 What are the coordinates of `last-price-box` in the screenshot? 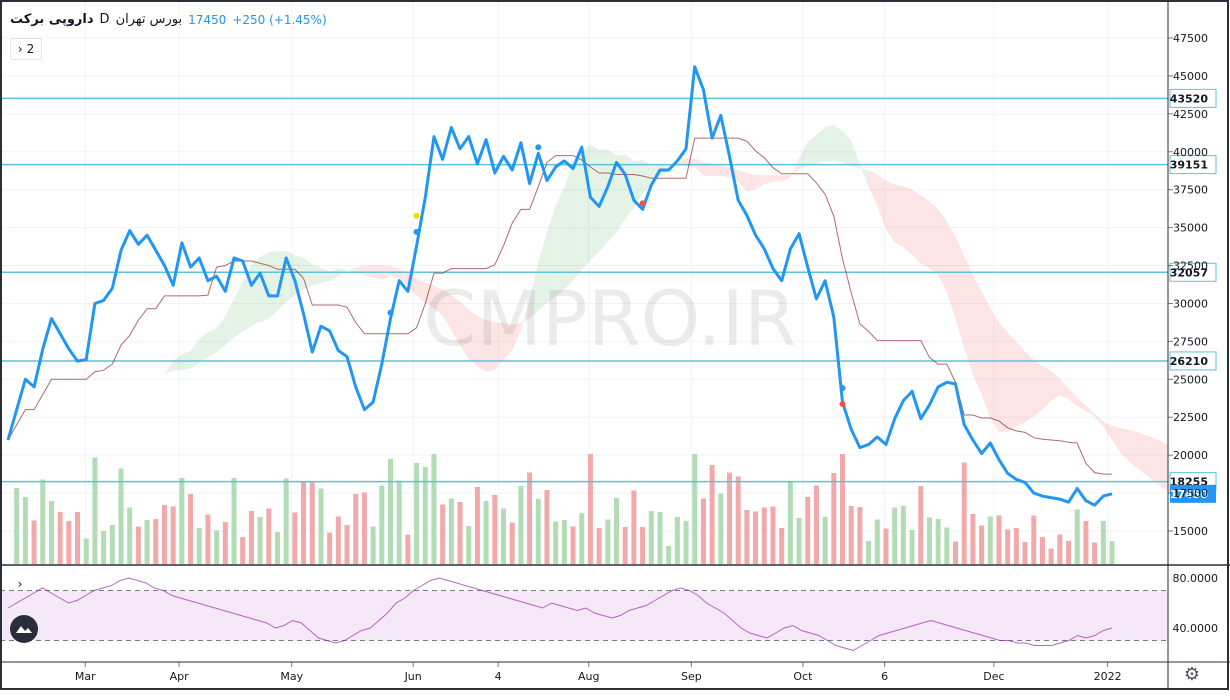 It's located at (1193, 493).